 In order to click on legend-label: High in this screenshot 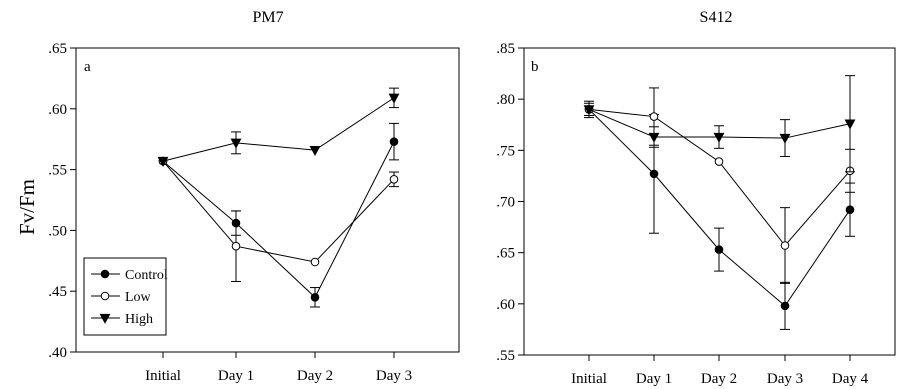, I will do `click(139, 319)`.